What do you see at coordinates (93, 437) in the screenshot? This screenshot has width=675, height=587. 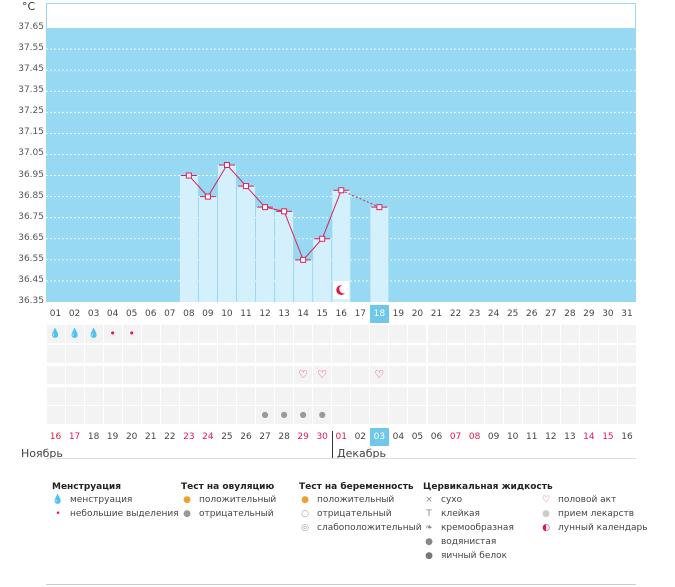 I see `calendar-date-label: 18` at bounding box center [93, 437].